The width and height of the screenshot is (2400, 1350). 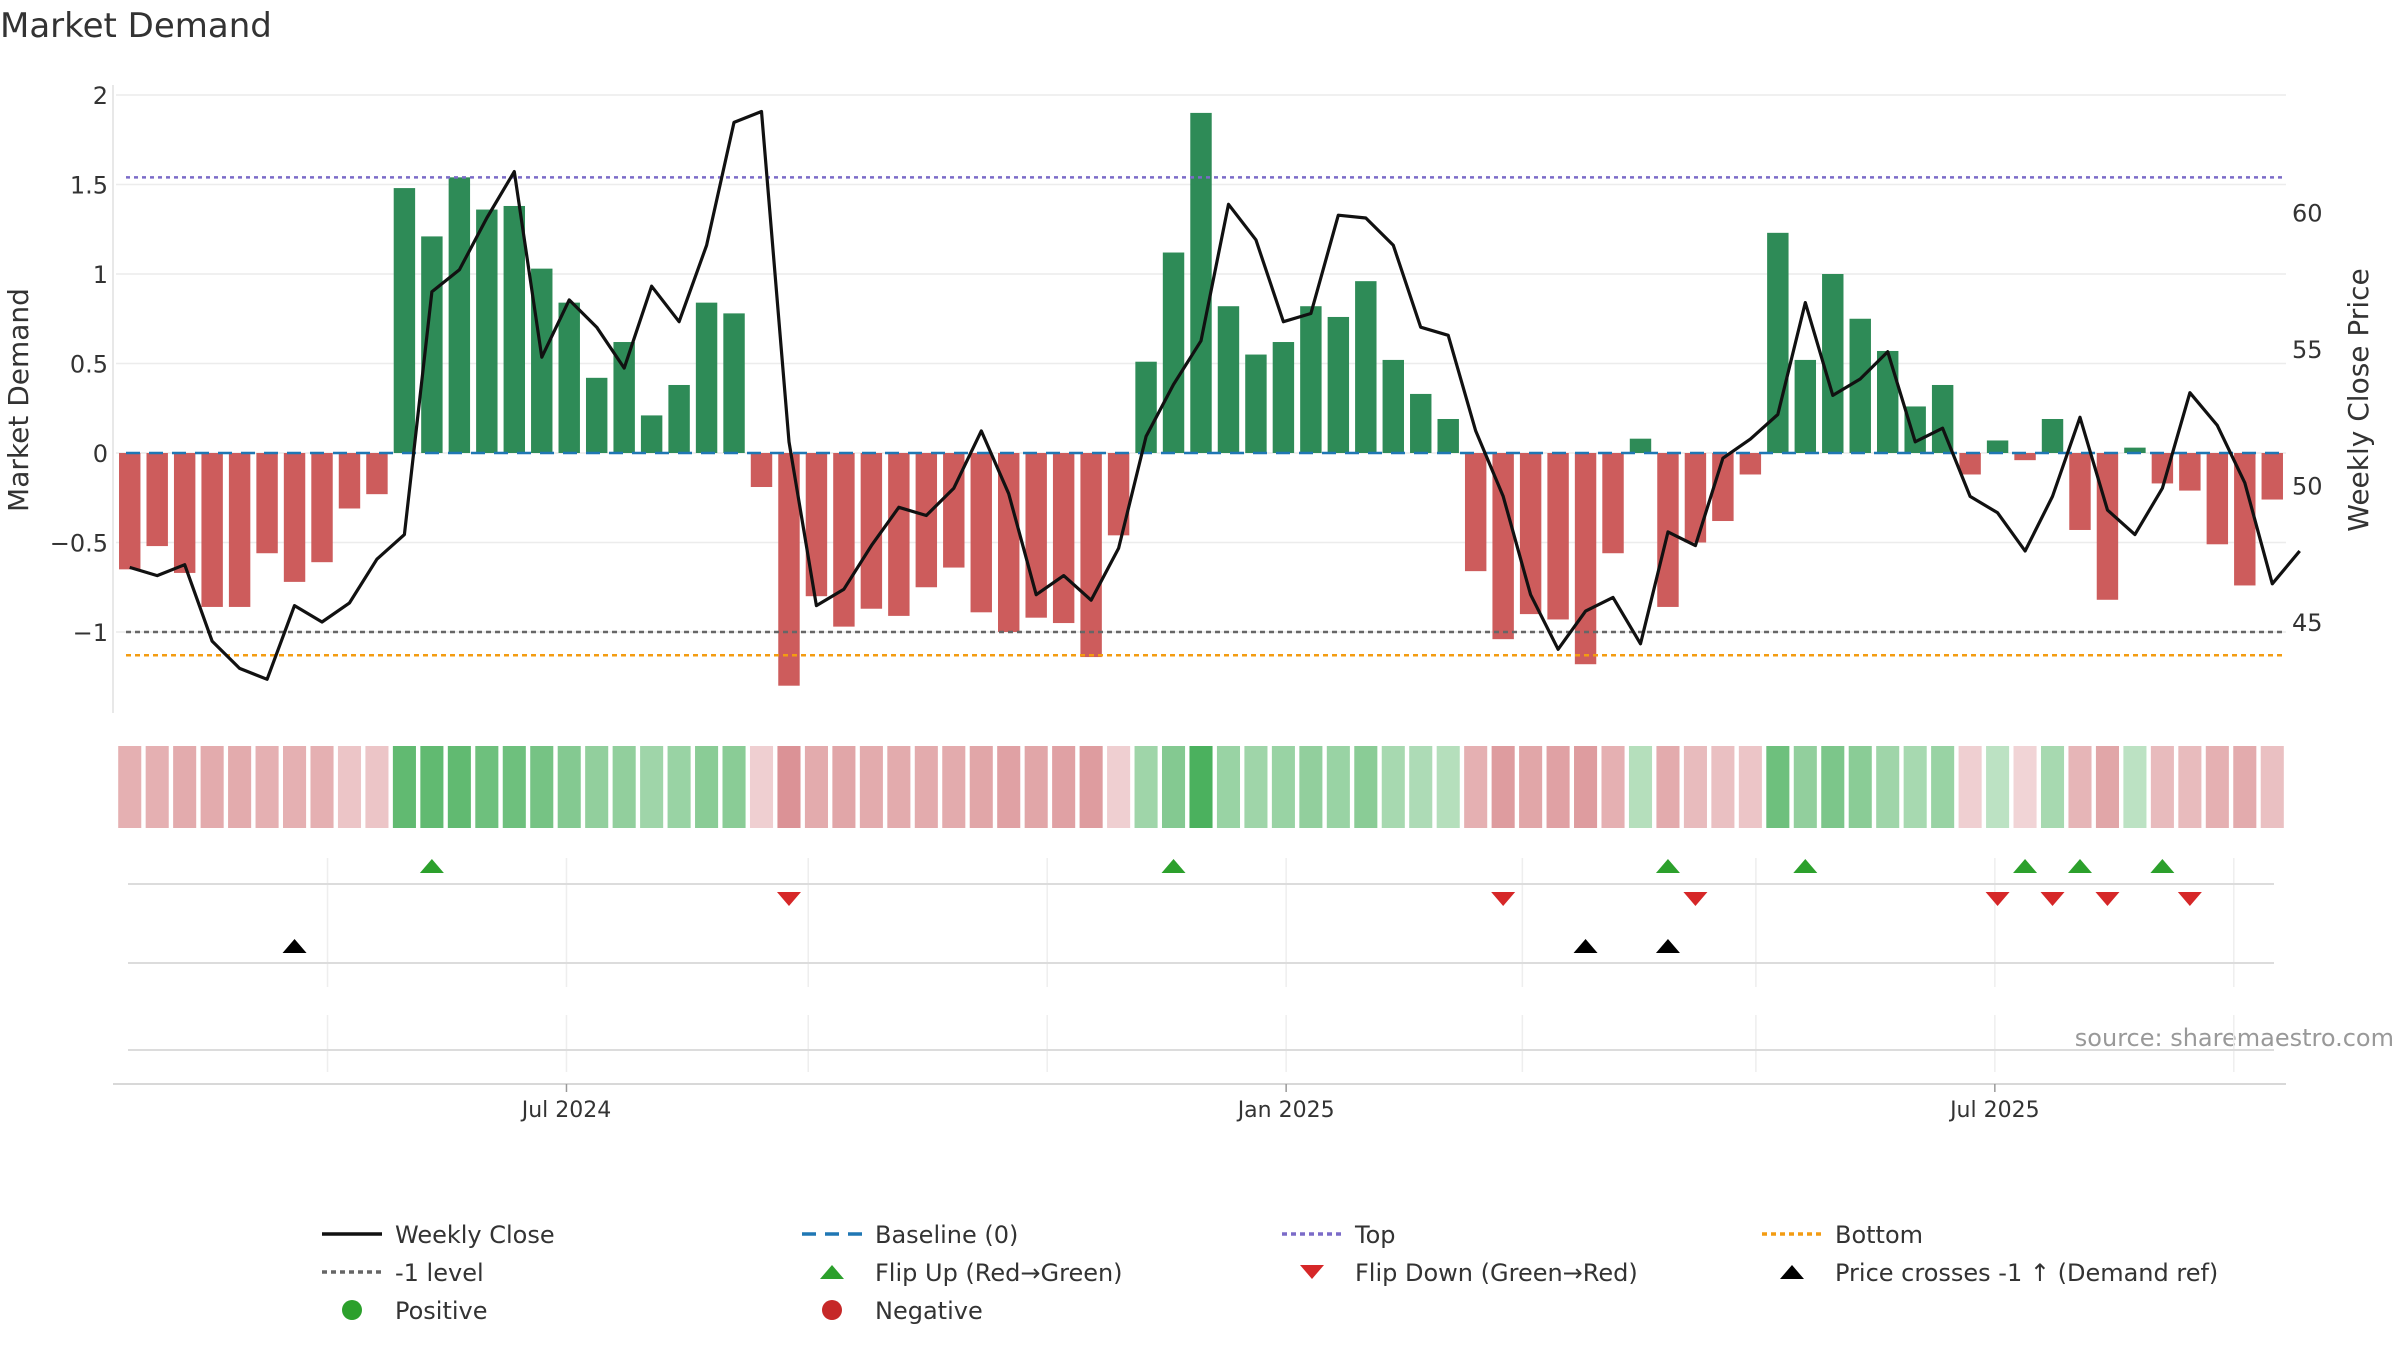 What do you see at coordinates (79, 544) in the screenshot?
I see `y-tick-label: −0.5` at bounding box center [79, 544].